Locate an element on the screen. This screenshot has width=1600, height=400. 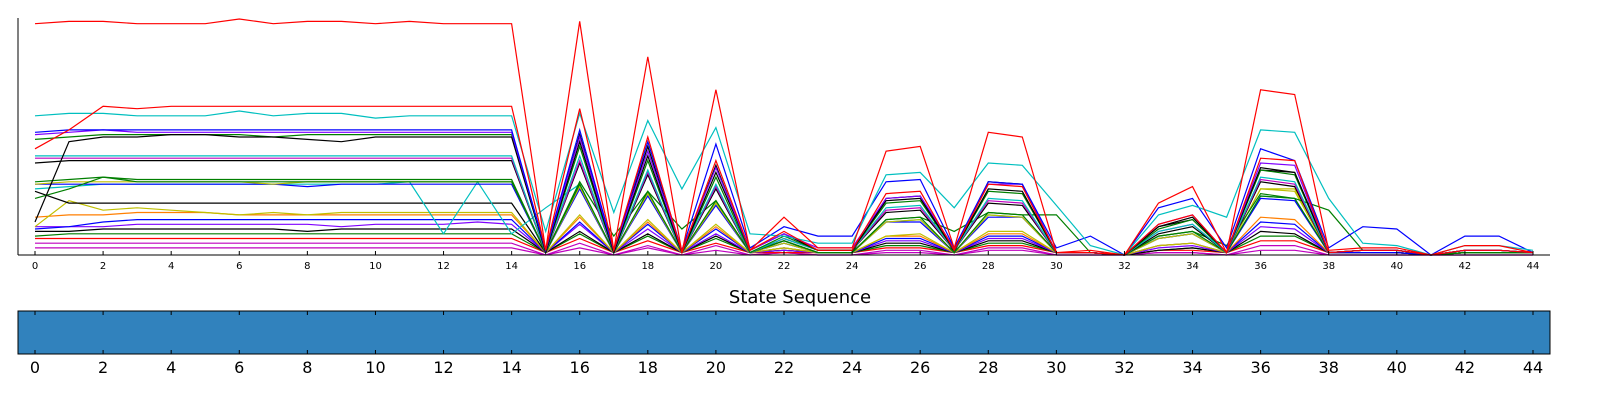
state-tick-label-30: 30 is located at coordinates (1056, 367).